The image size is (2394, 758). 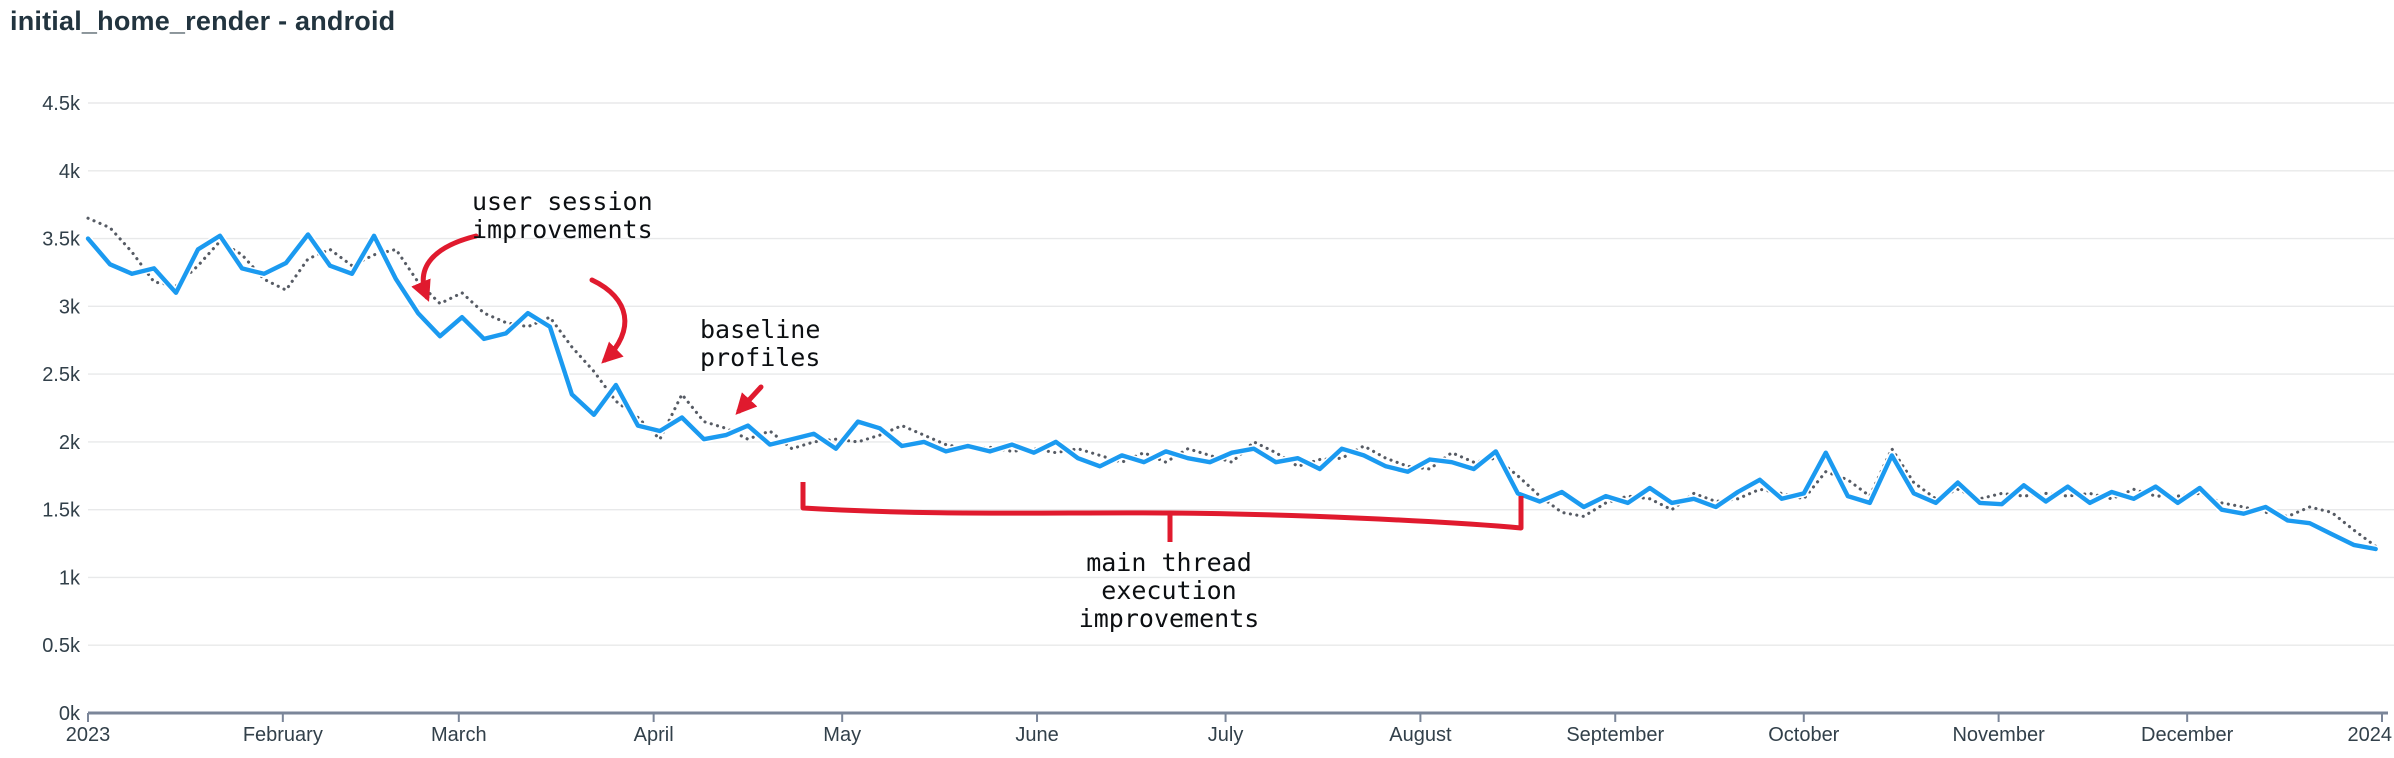 What do you see at coordinates (61, 646) in the screenshot?
I see `y-tick-label: 0.5k` at bounding box center [61, 646].